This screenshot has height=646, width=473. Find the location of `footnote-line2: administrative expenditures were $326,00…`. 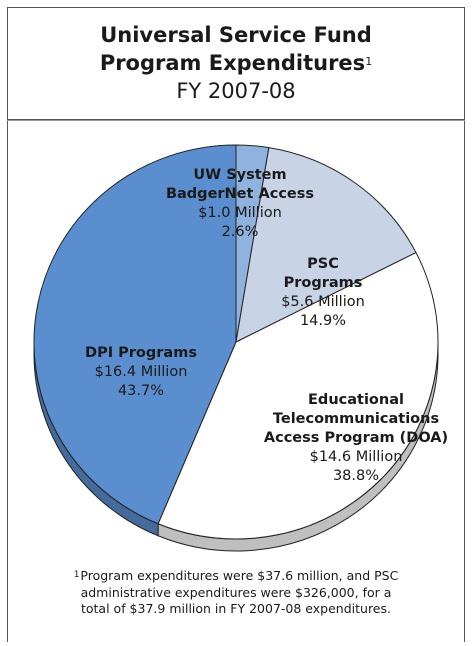

footnote-line2: administrative expenditures were $326,00… is located at coordinates (236, 592).